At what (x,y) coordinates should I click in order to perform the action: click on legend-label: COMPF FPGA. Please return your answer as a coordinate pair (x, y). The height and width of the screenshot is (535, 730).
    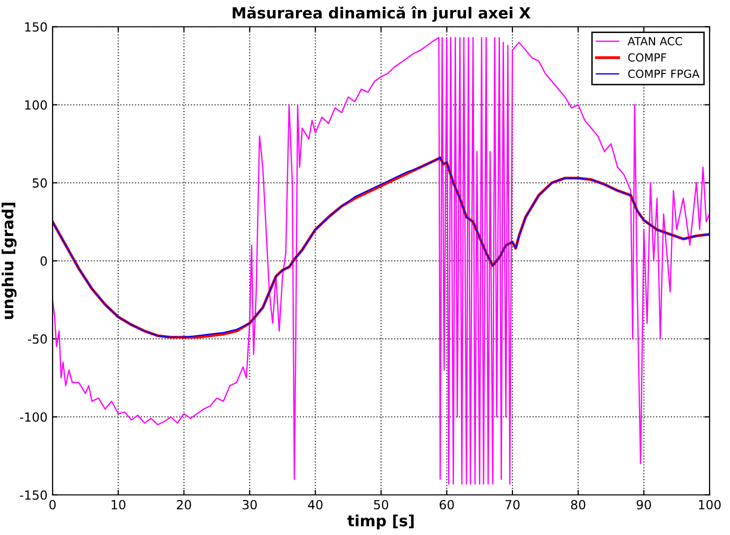
    Looking at the image, I should click on (664, 74).